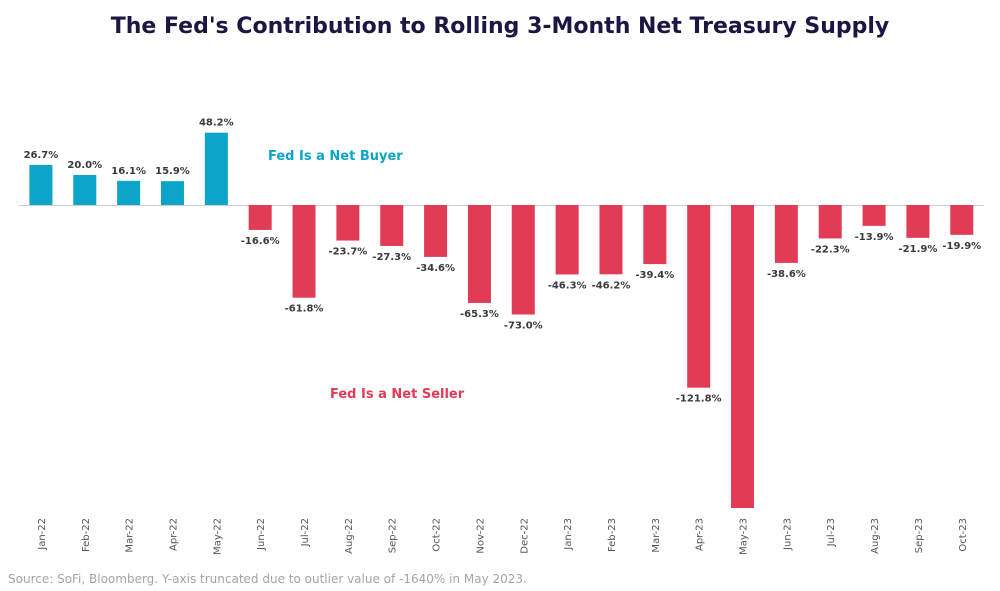  Describe the element at coordinates (216, 123) in the screenshot. I see `data-label-may-22: 48.2%` at that location.